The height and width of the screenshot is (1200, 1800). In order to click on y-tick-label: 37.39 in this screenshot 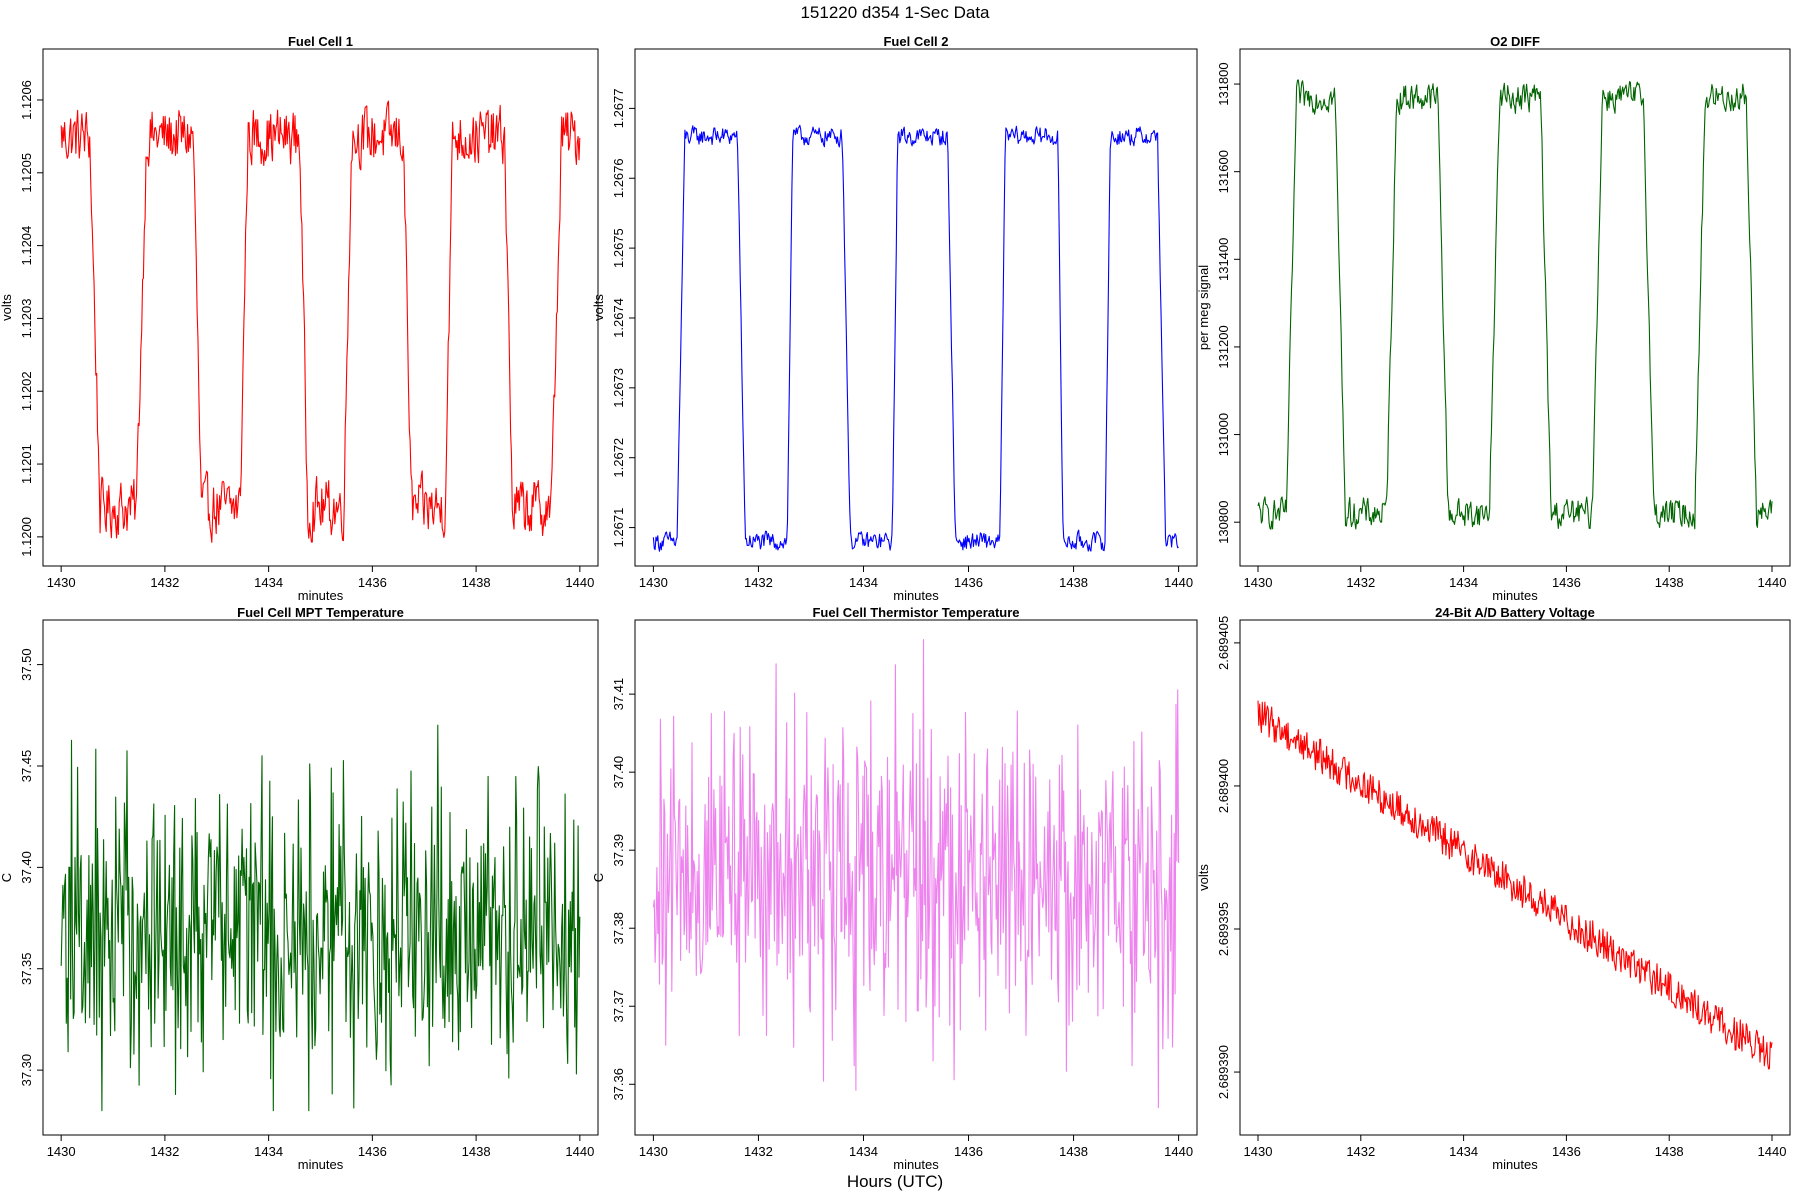, I will do `click(618, 850)`.